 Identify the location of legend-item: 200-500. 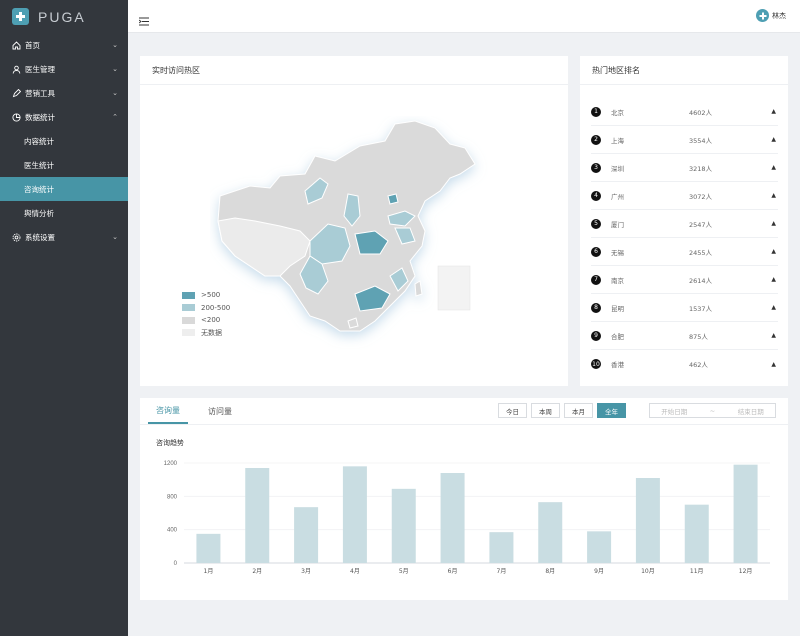
(206, 308).